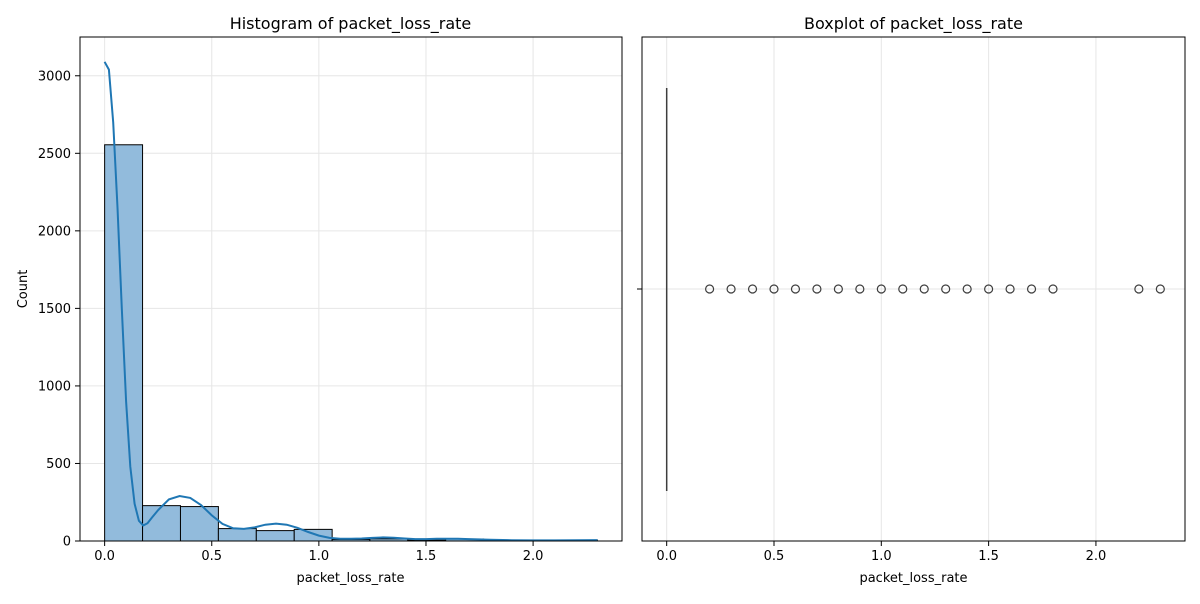 This screenshot has height=604, width=1200. I want to click on histogram-x-tick-label: 0.5, so click(211, 556).